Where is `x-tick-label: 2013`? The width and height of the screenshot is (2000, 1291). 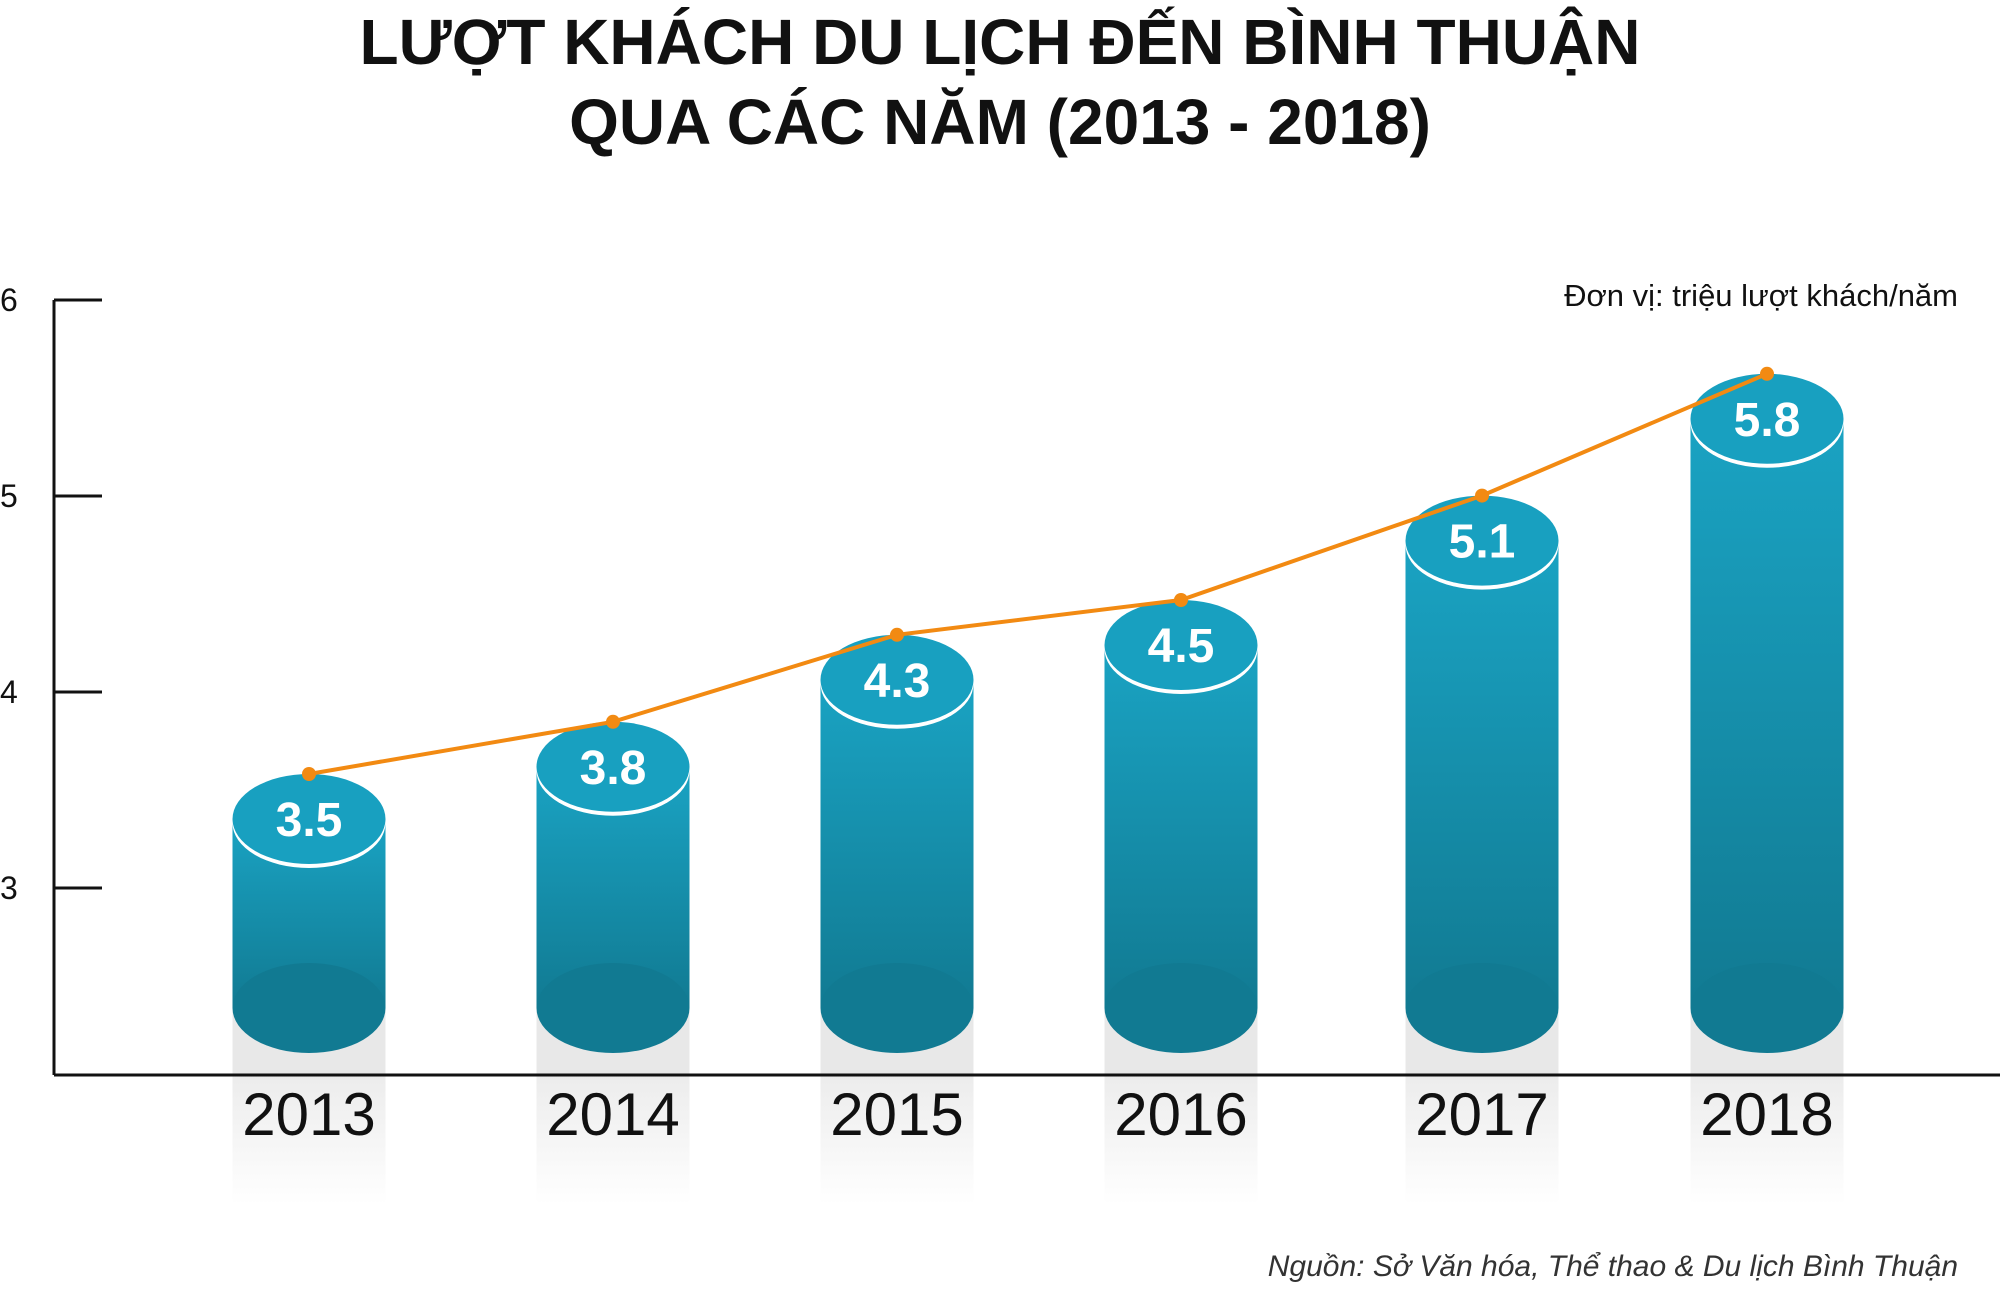 x-tick-label: 2013 is located at coordinates (308, 1114).